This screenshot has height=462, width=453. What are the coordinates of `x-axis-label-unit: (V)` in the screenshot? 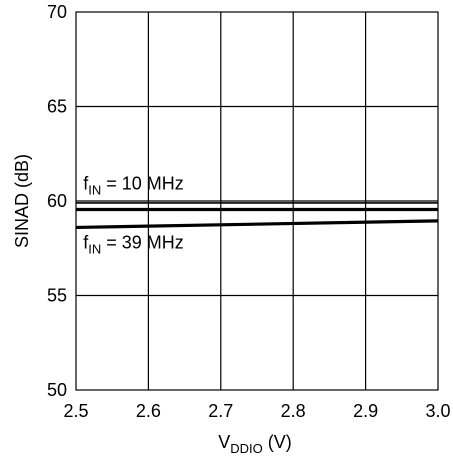 It's located at (277, 442).